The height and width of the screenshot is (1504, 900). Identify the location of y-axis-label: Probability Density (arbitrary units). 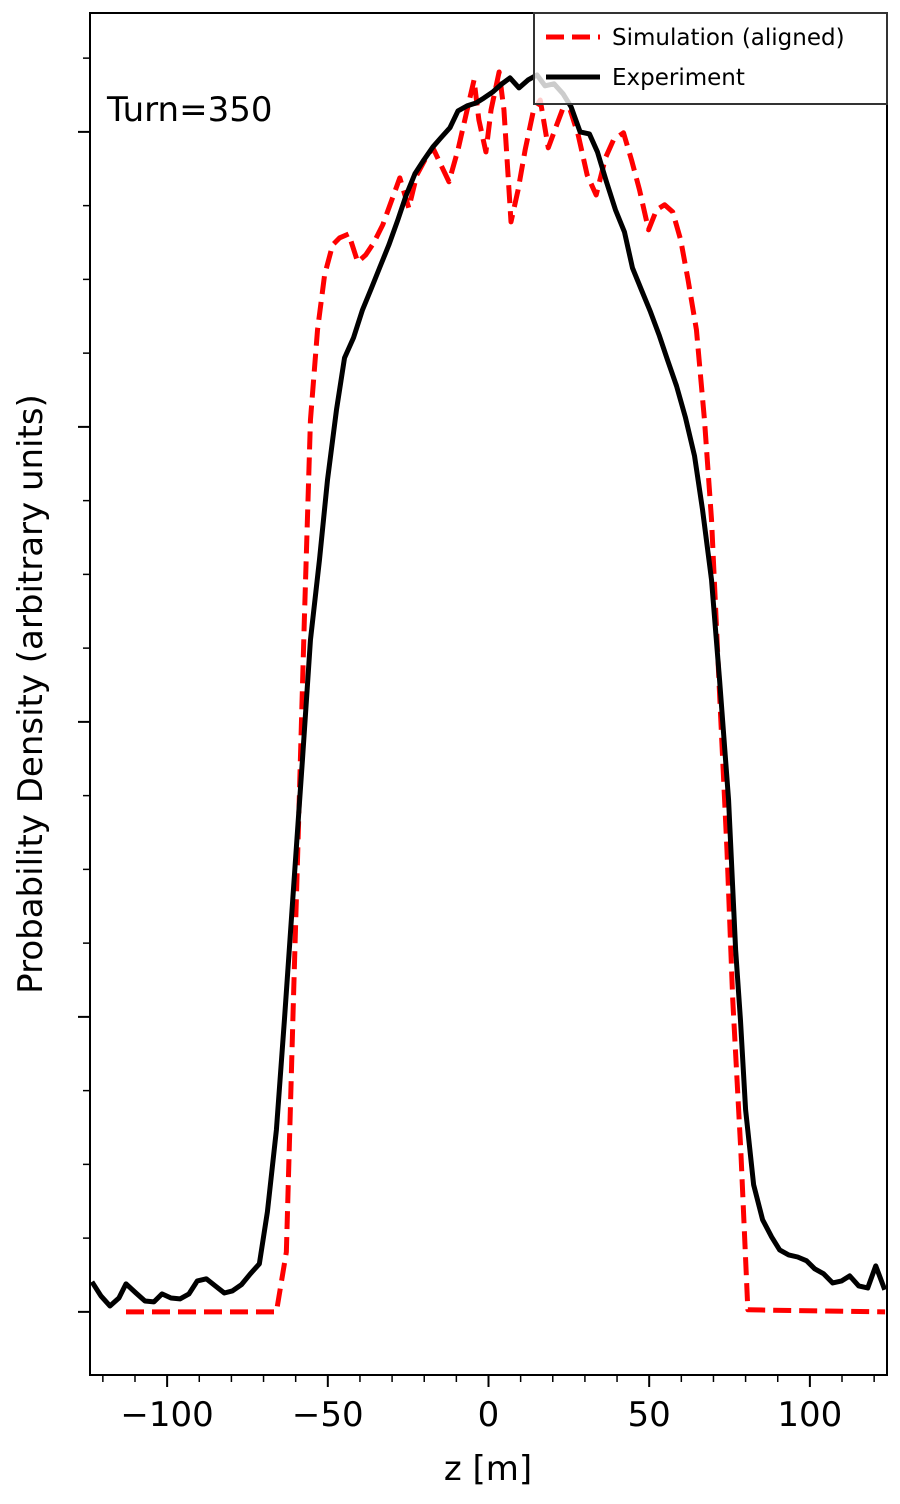
(31, 694).